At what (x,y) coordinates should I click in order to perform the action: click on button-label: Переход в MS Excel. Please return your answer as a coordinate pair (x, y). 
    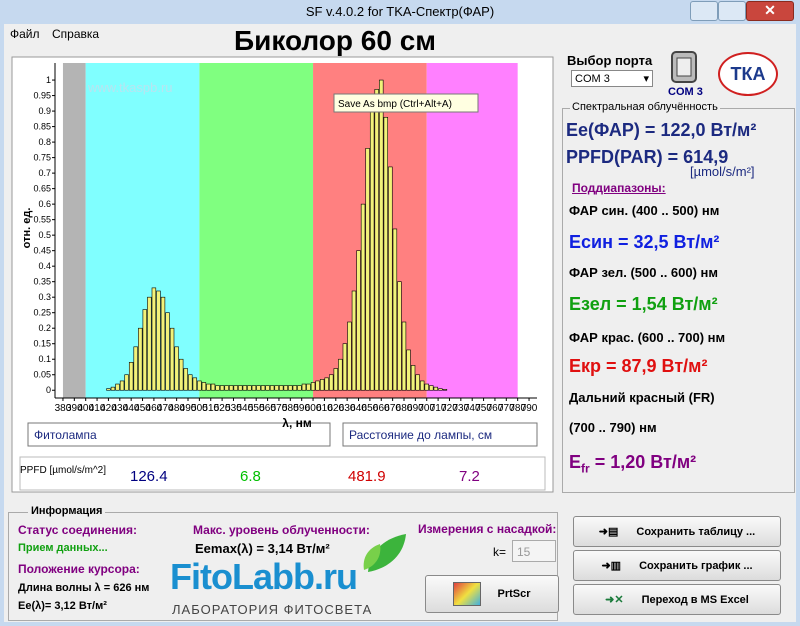
    Looking at the image, I should click on (695, 599).